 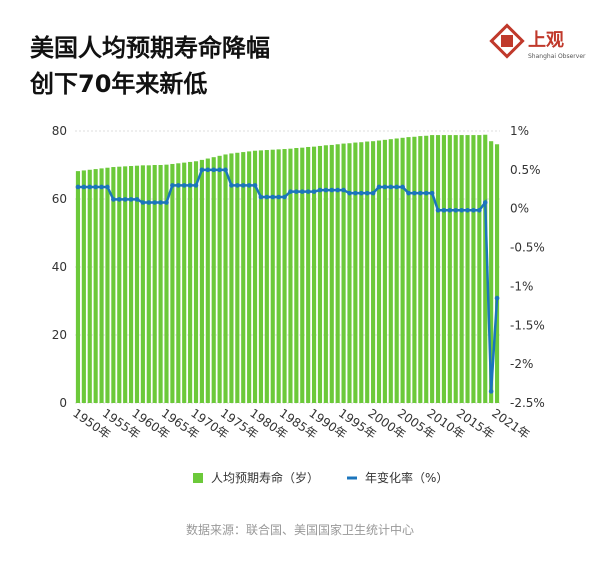 What do you see at coordinates (510, 424) in the screenshot?
I see `x-tick-label: 2021年` at bounding box center [510, 424].